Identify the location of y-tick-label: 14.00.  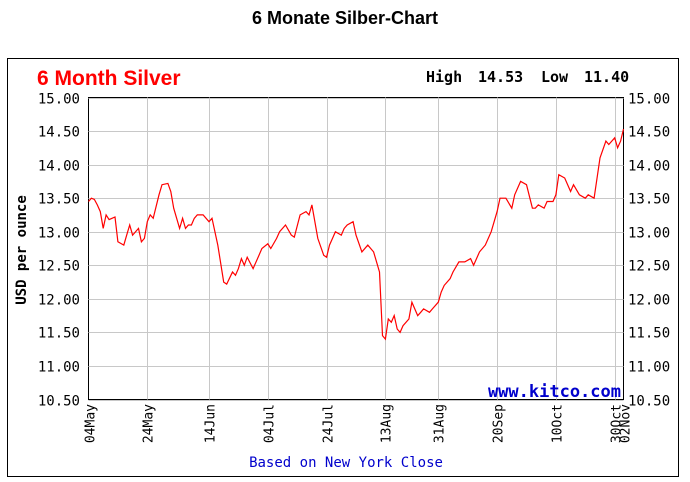
(59, 167).